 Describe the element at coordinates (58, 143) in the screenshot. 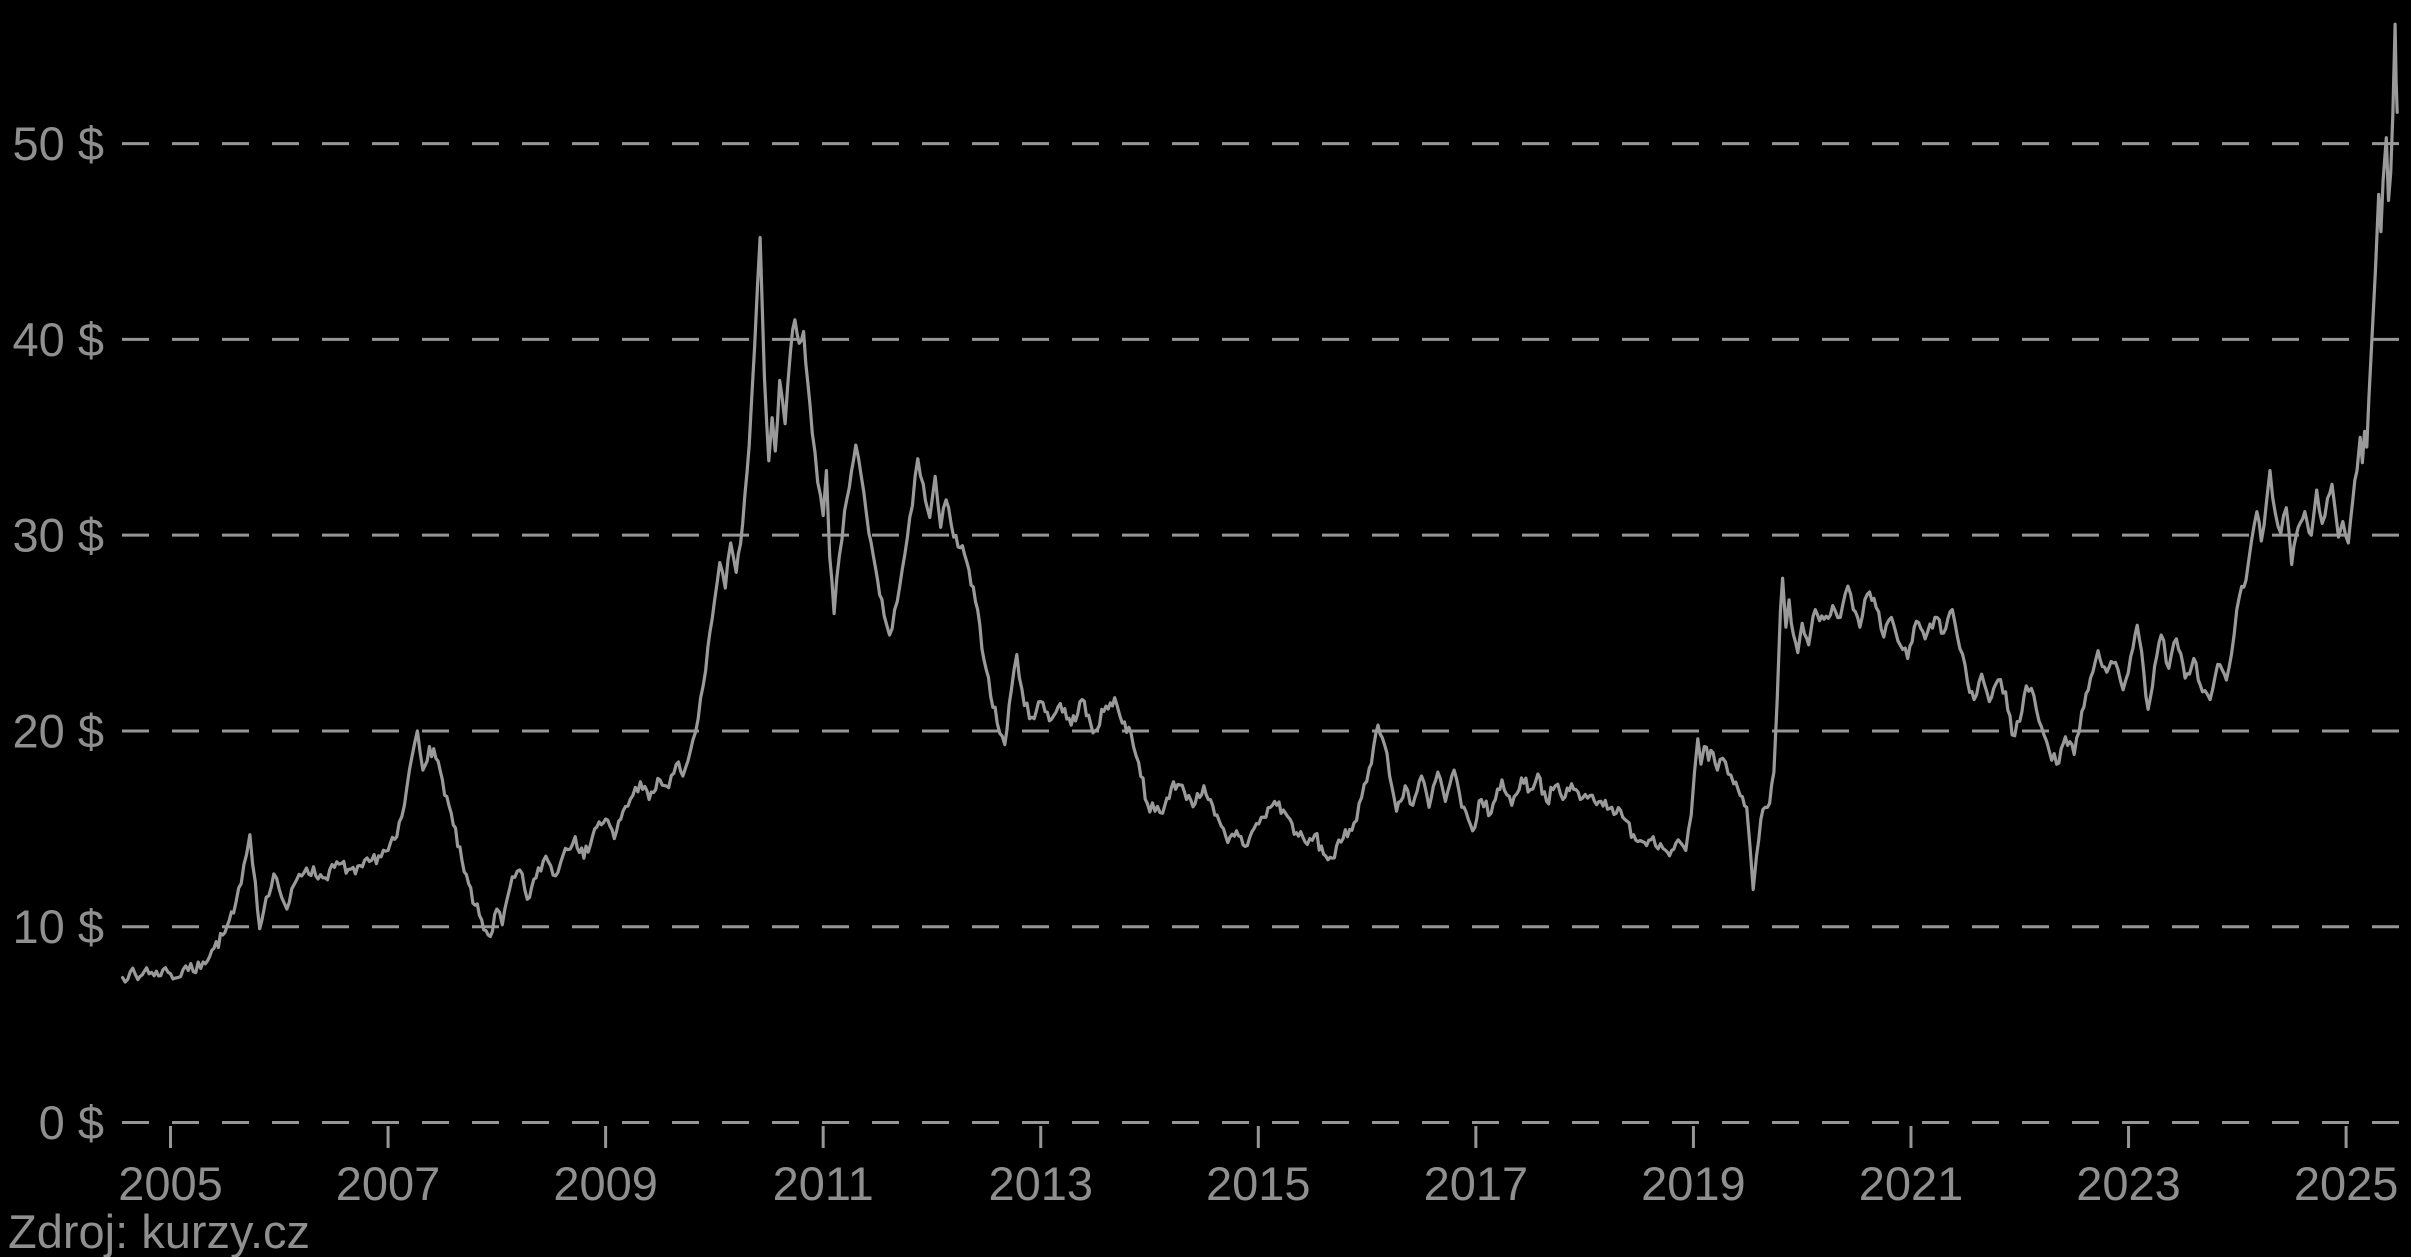

I see `y-axis-label: 50 $` at that location.